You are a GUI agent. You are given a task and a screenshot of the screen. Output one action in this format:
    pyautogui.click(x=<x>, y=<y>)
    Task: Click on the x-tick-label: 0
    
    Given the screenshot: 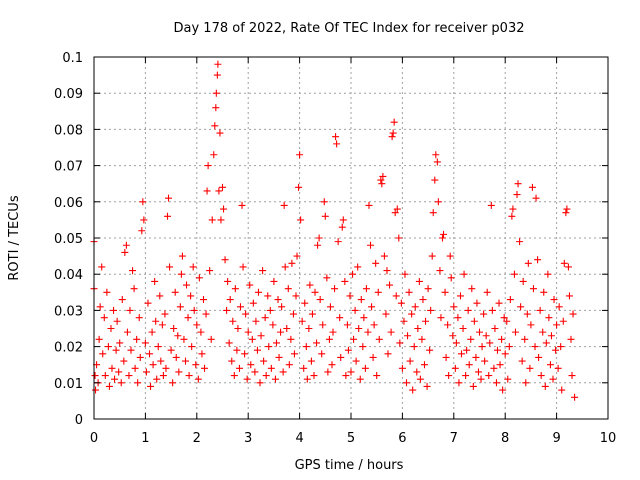 What is the action you would take?
    pyautogui.click(x=94, y=438)
    